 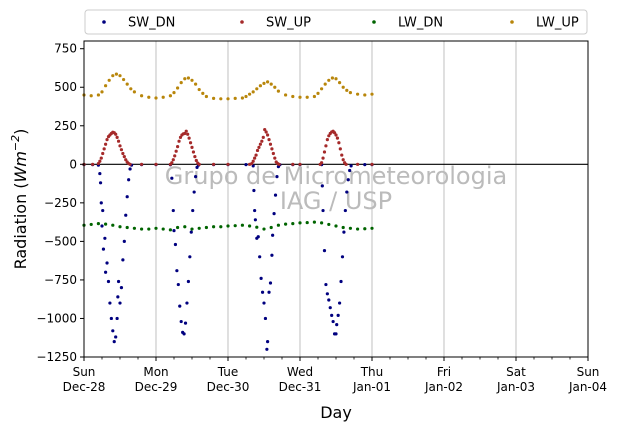 I want to click on y-tick-label-3: 0, so click(x=73, y=164).